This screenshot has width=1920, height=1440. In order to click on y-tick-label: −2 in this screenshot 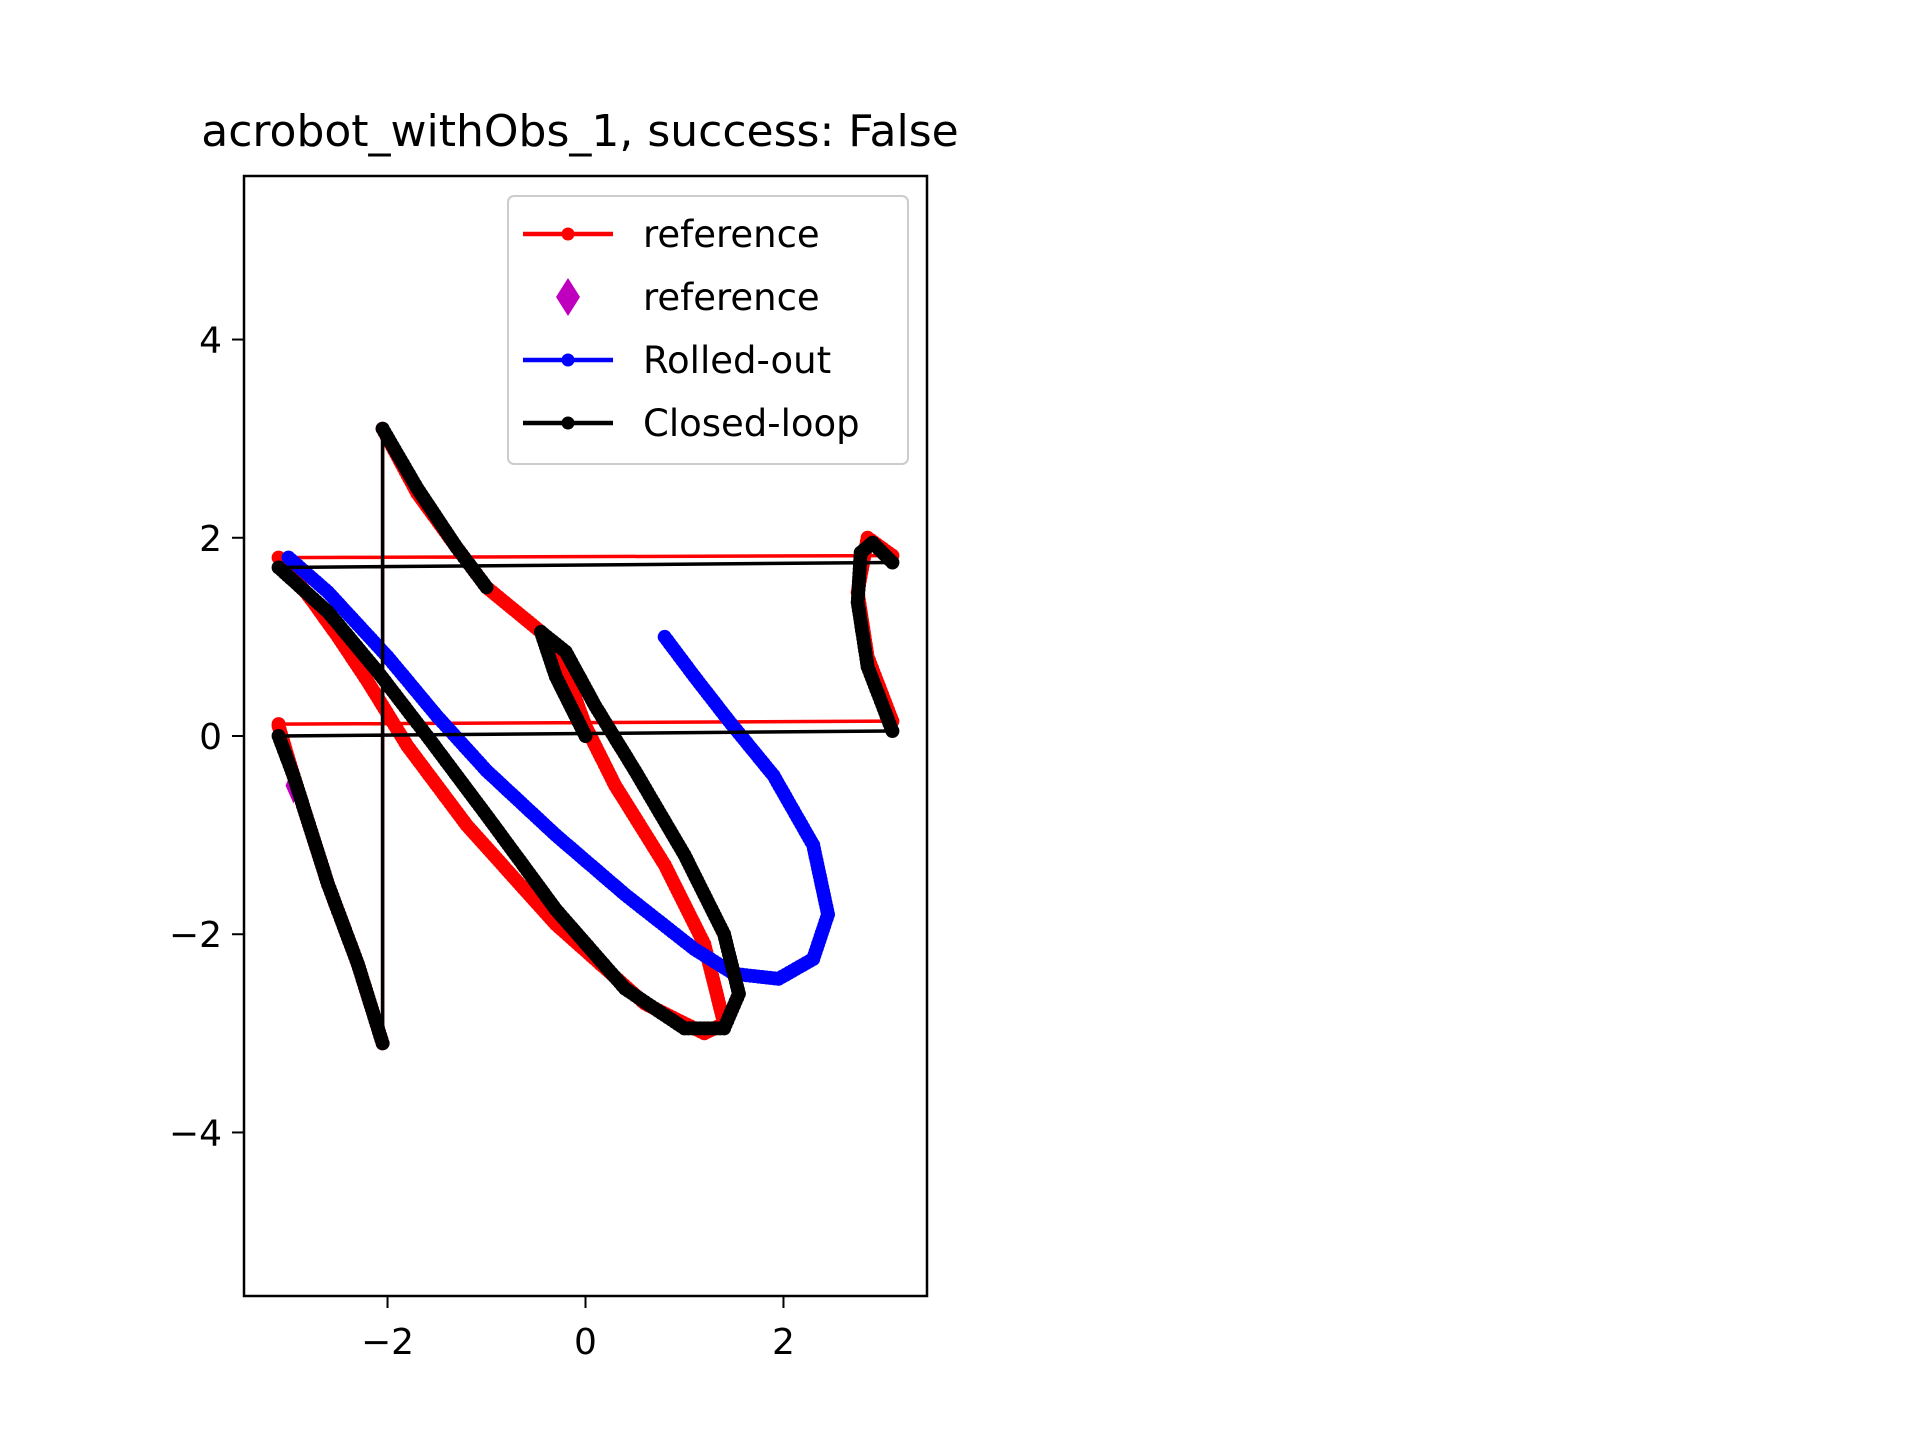, I will do `click(195, 935)`.